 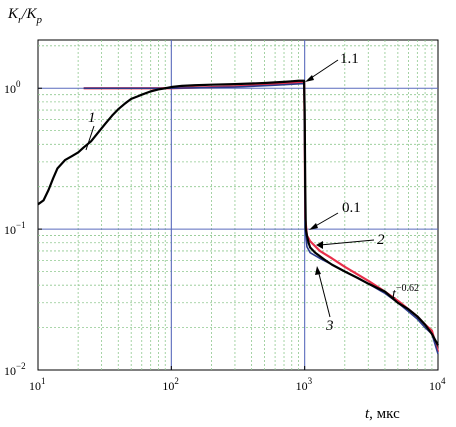 I want to click on arrow-3-head, so click(x=318, y=270).